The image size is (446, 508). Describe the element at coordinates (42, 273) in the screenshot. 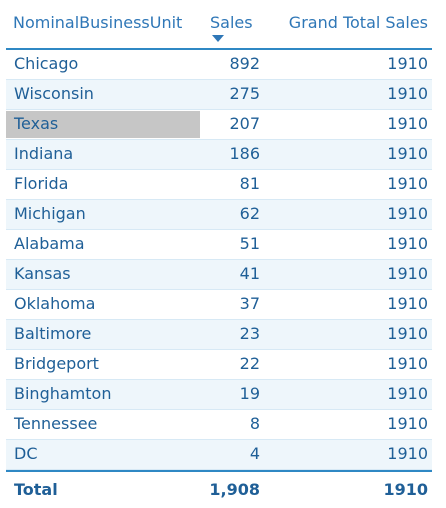

I see `business-unit-cell: Kansas` at that location.